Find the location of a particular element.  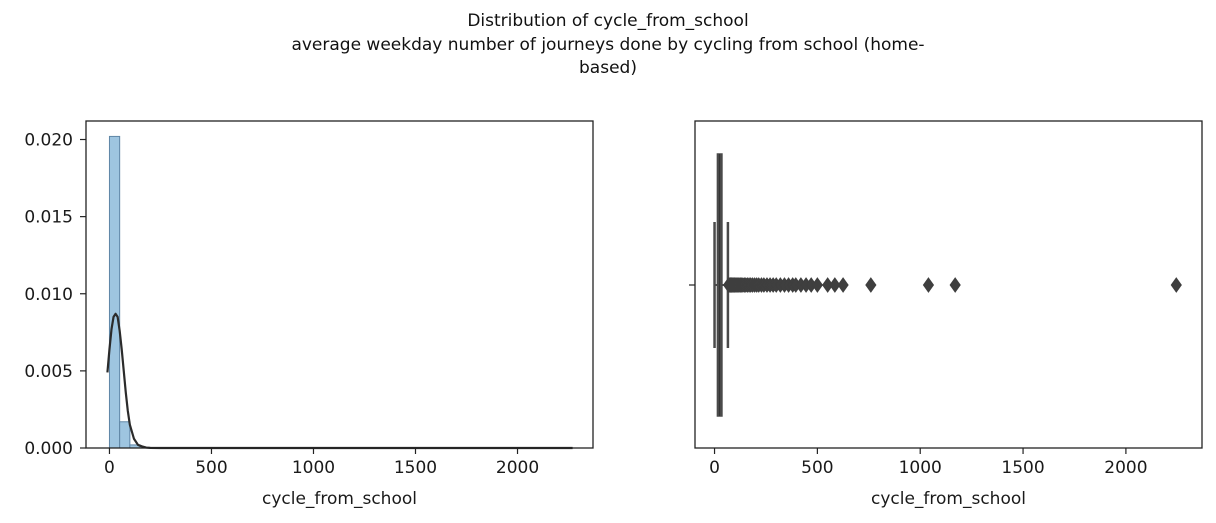

left-xaxis-label: cycle_from_school is located at coordinates (339, 499).